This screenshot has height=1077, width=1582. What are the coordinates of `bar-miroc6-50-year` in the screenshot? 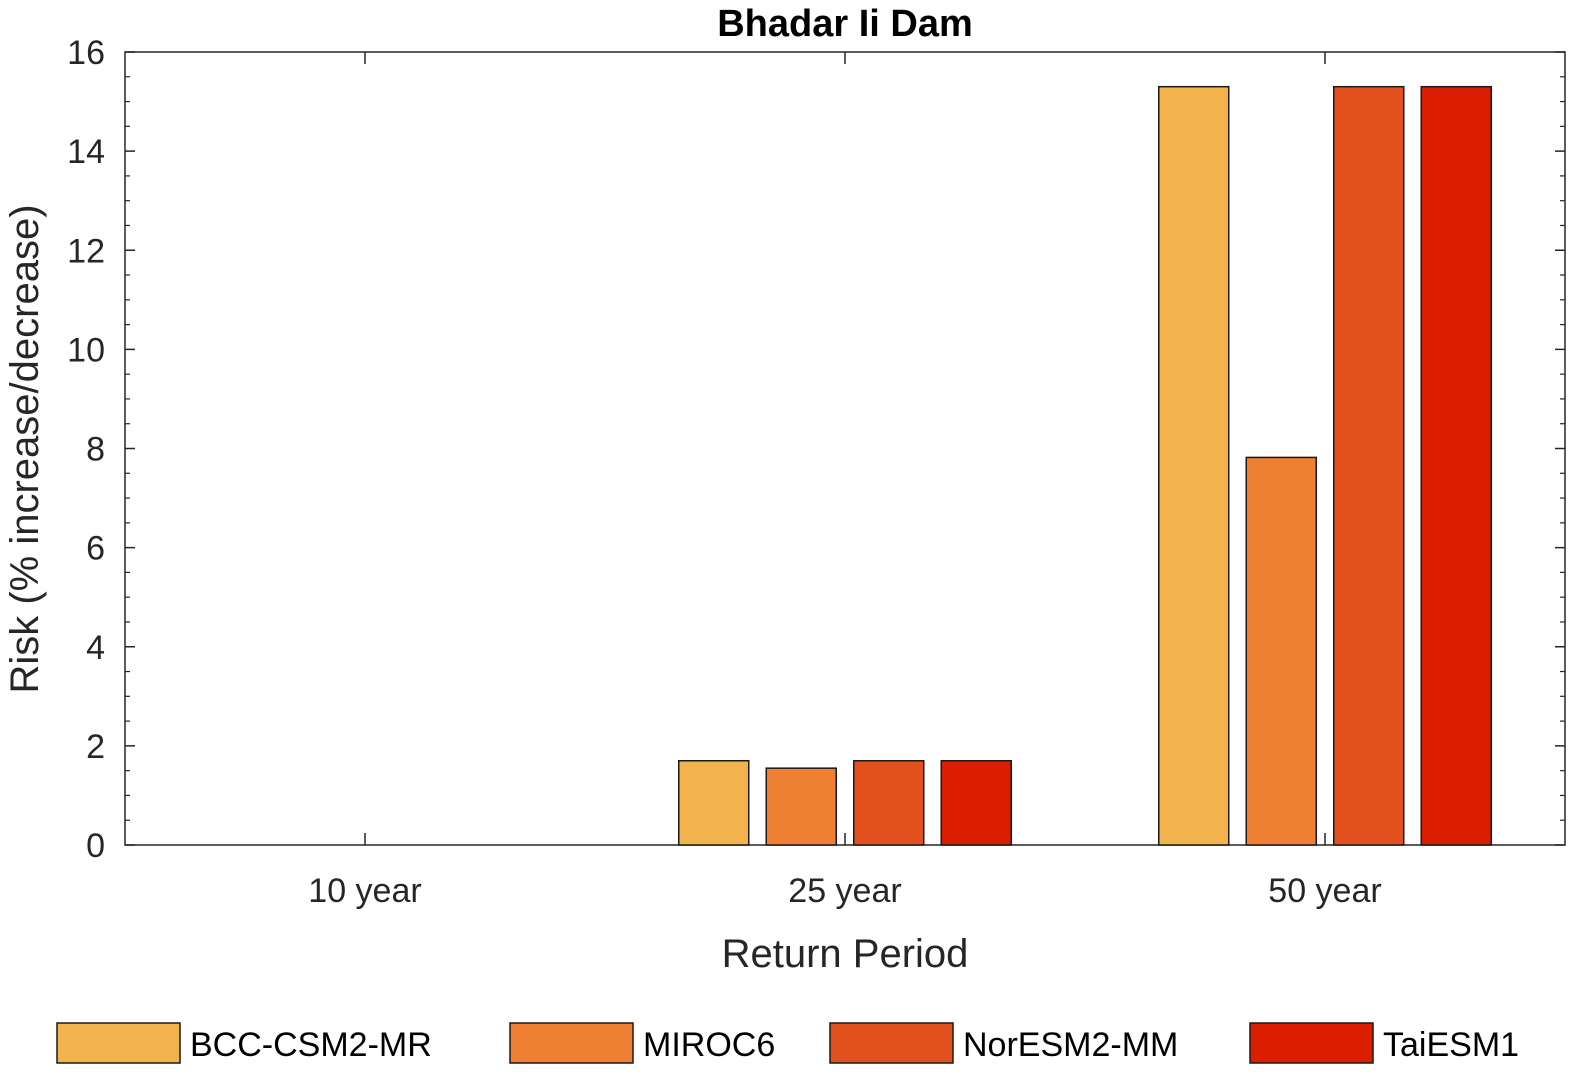 It's located at (1281, 651).